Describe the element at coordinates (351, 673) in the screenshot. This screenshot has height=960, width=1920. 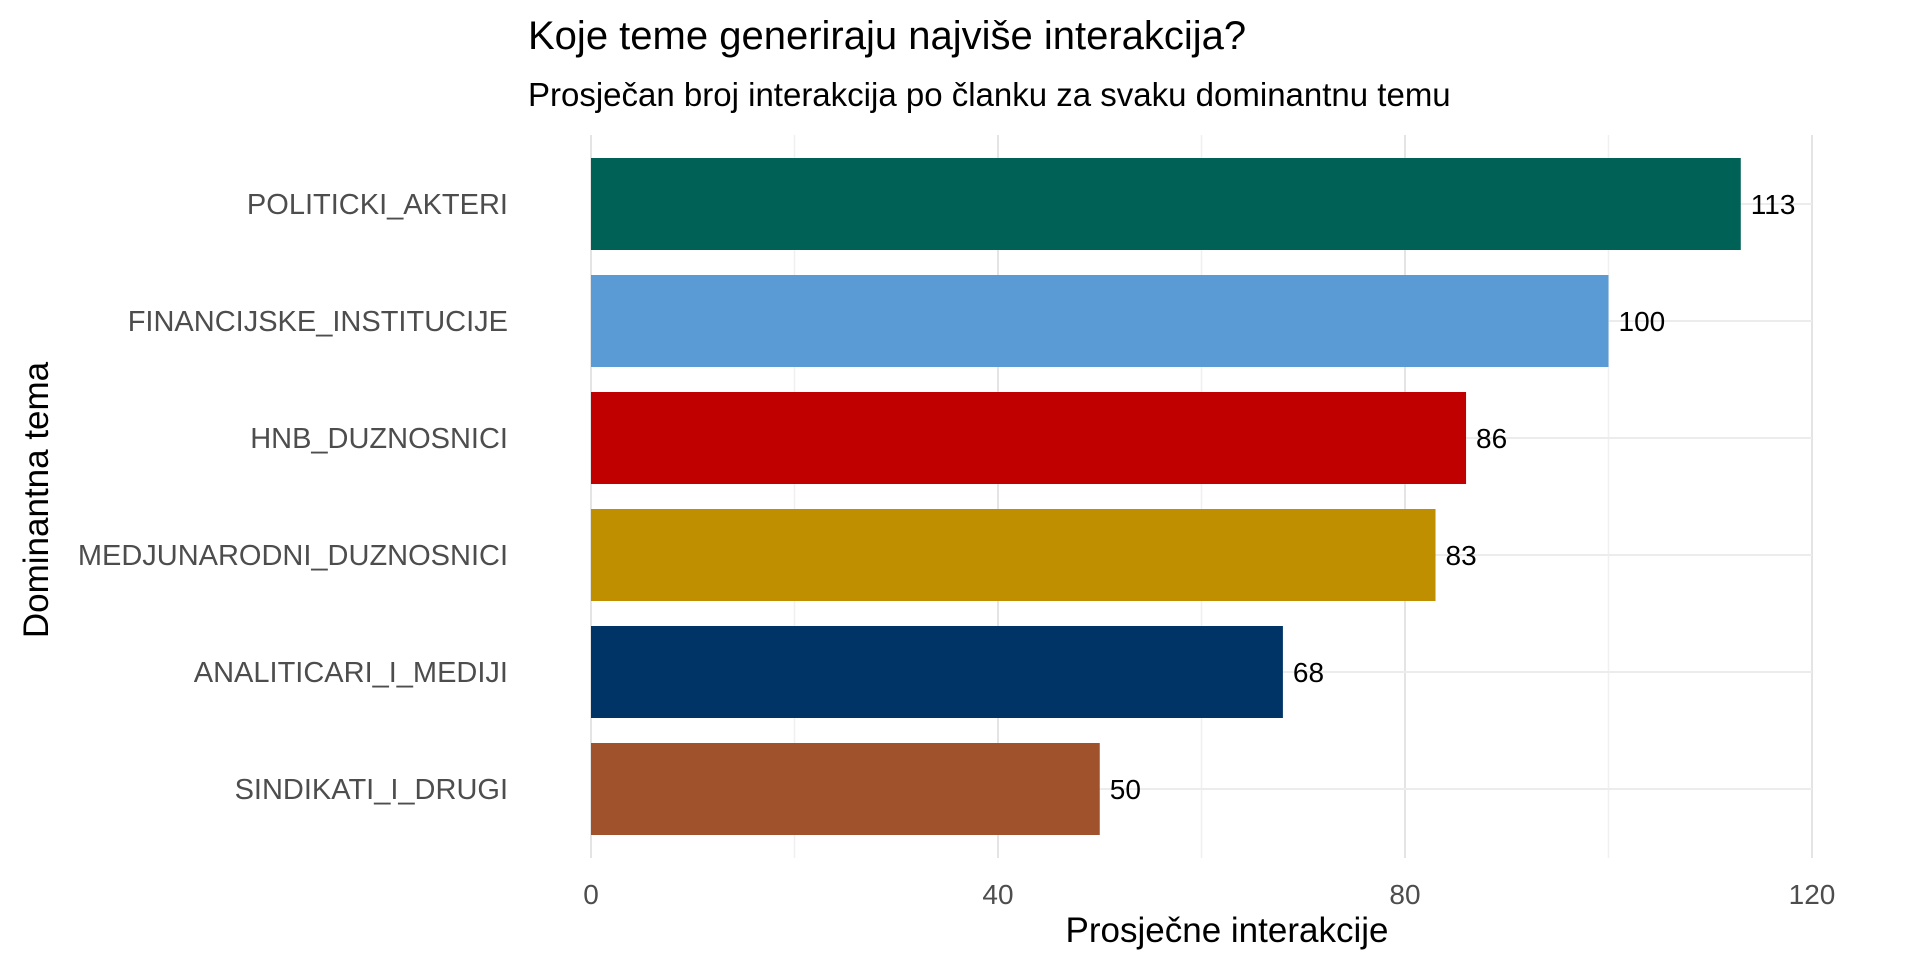
I see `y-tick-label: ANALITICARI_I_MEDIJI` at that location.